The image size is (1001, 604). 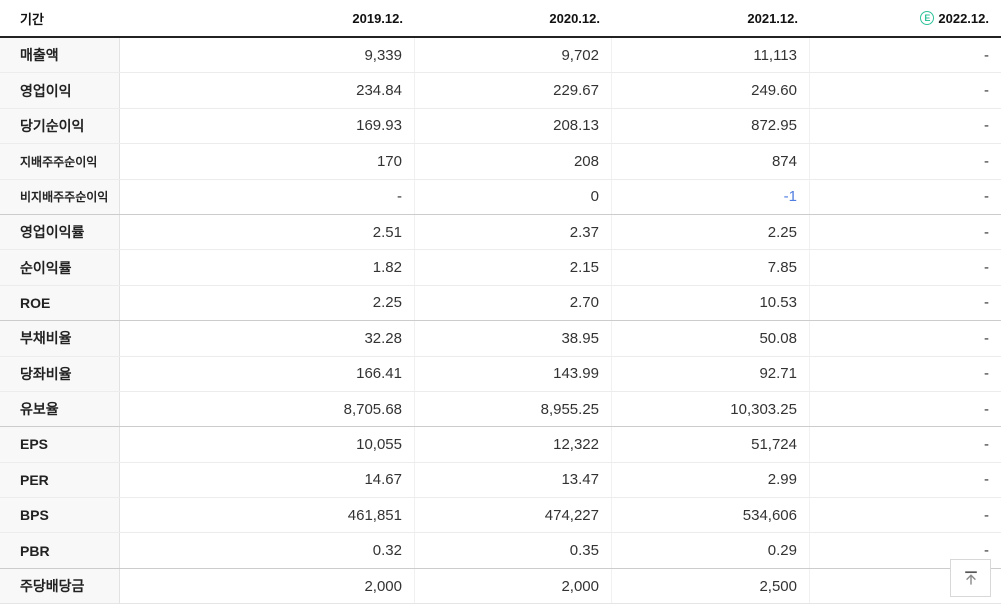 I want to click on table-cell: 10,055, so click(x=267, y=444).